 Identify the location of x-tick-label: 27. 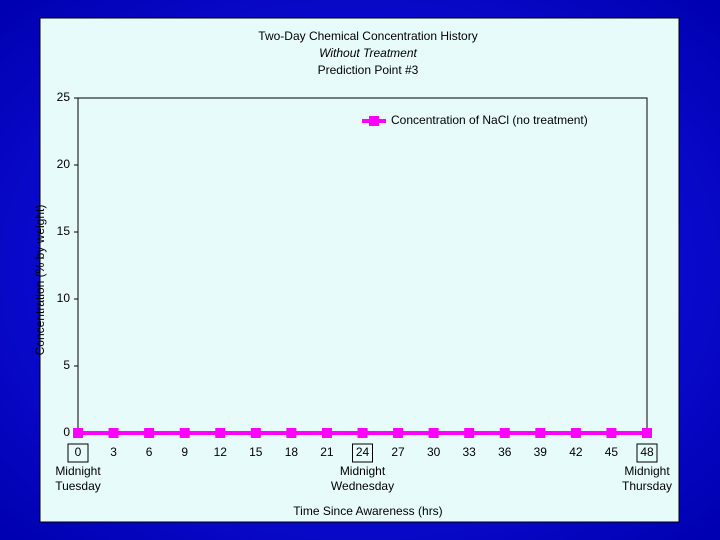
(398, 452).